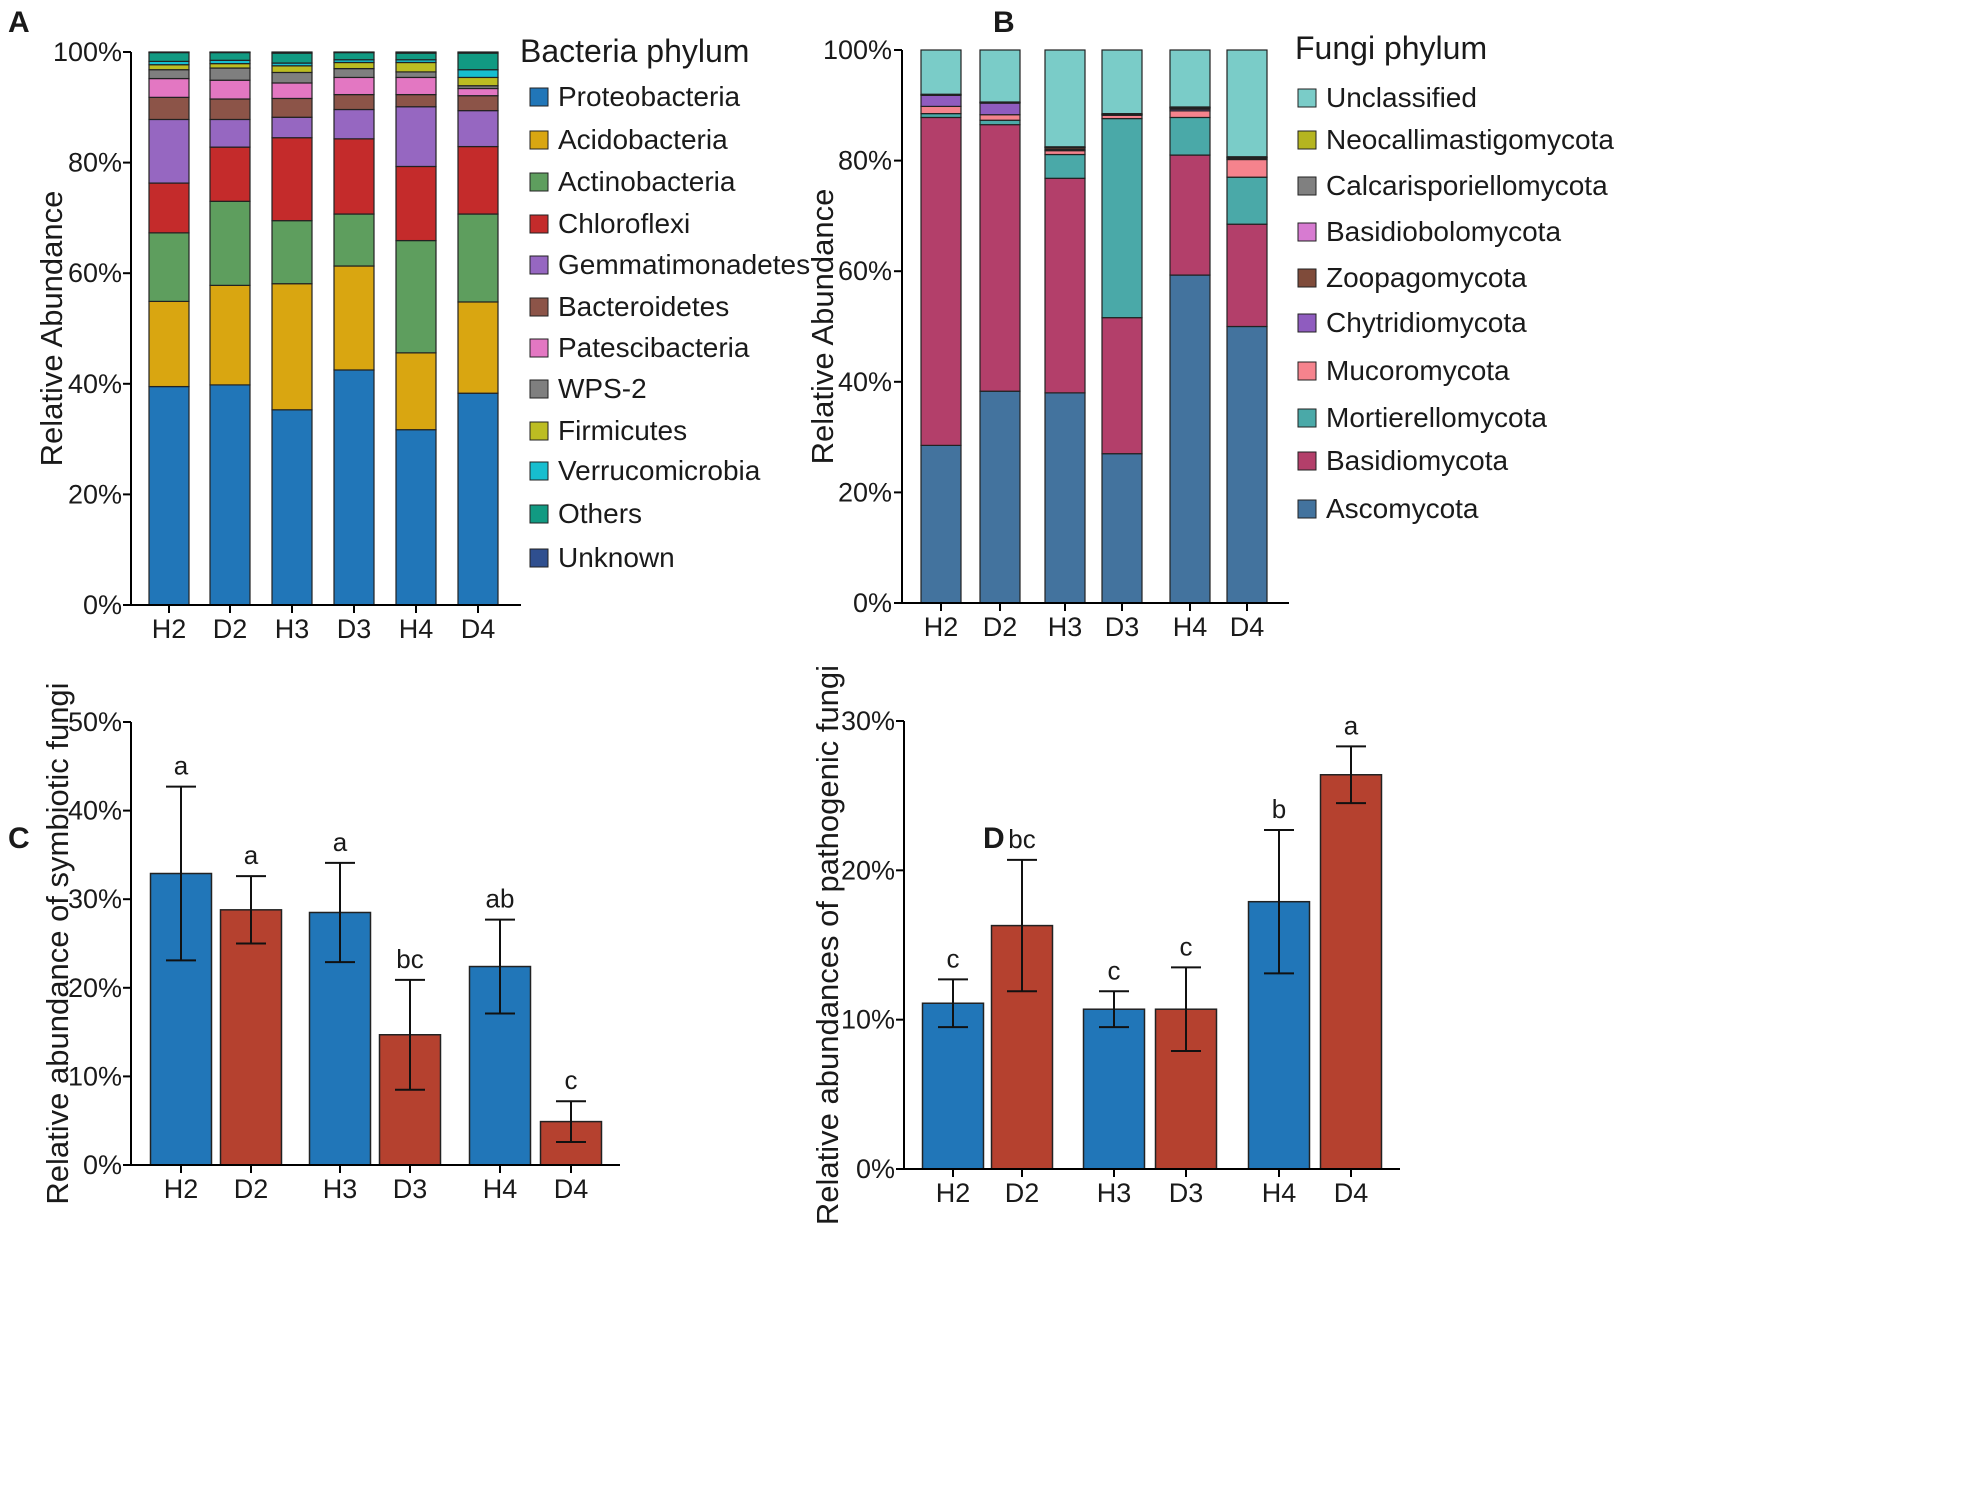 The width and height of the screenshot is (1963, 1501). What do you see at coordinates (1000, 497) in the screenshot?
I see `bar-segment-d2-ascomycota` at bounding box center [1000, 497].